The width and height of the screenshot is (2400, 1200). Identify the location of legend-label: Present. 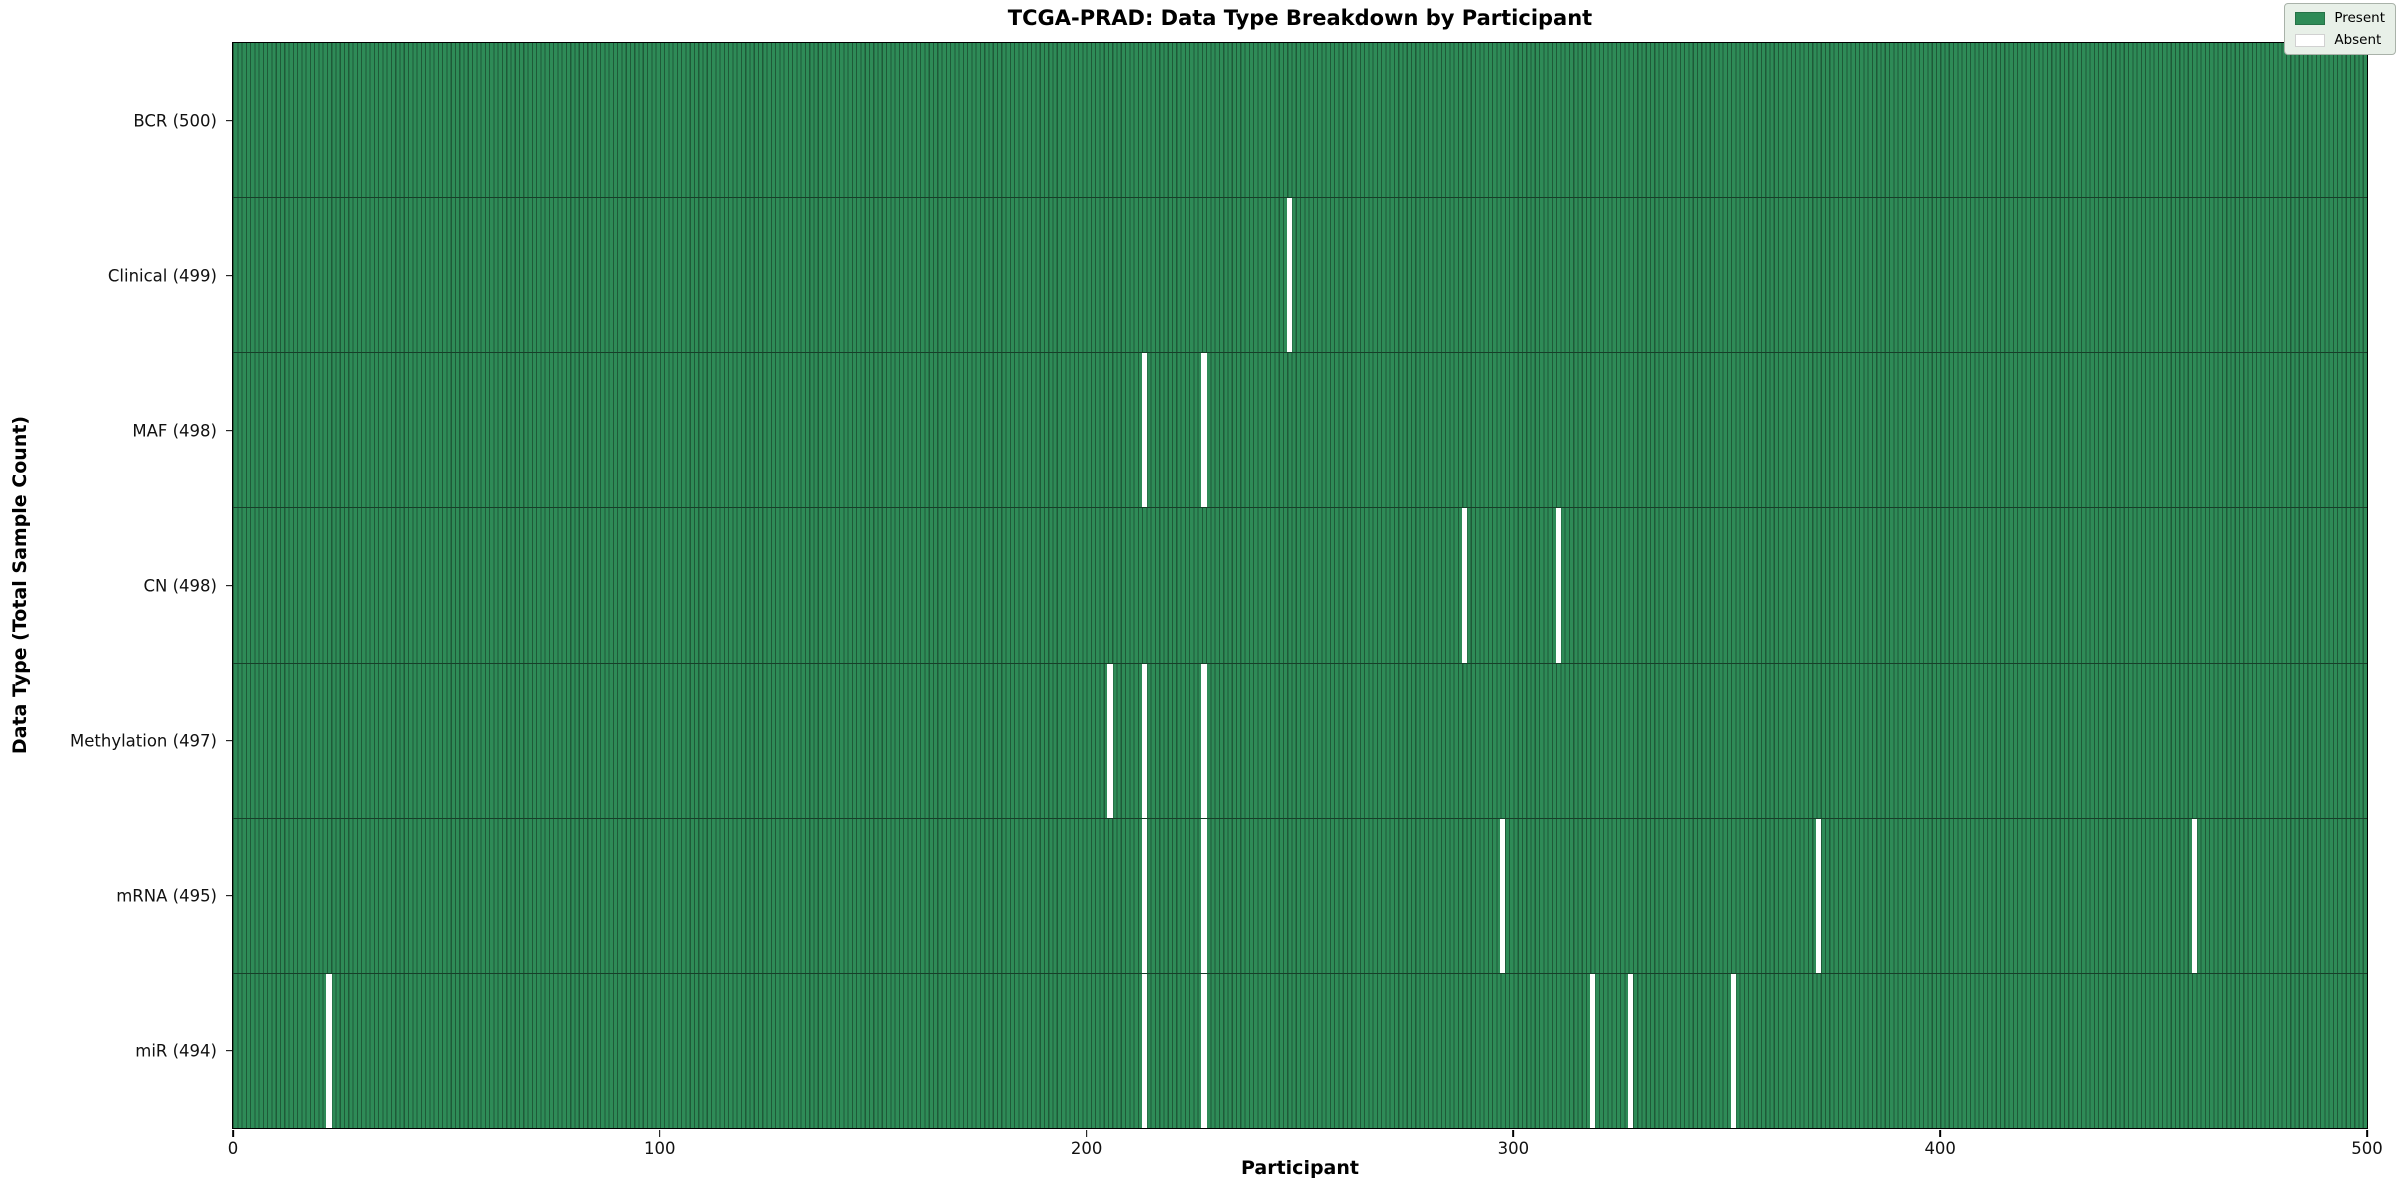
(2359, 18).